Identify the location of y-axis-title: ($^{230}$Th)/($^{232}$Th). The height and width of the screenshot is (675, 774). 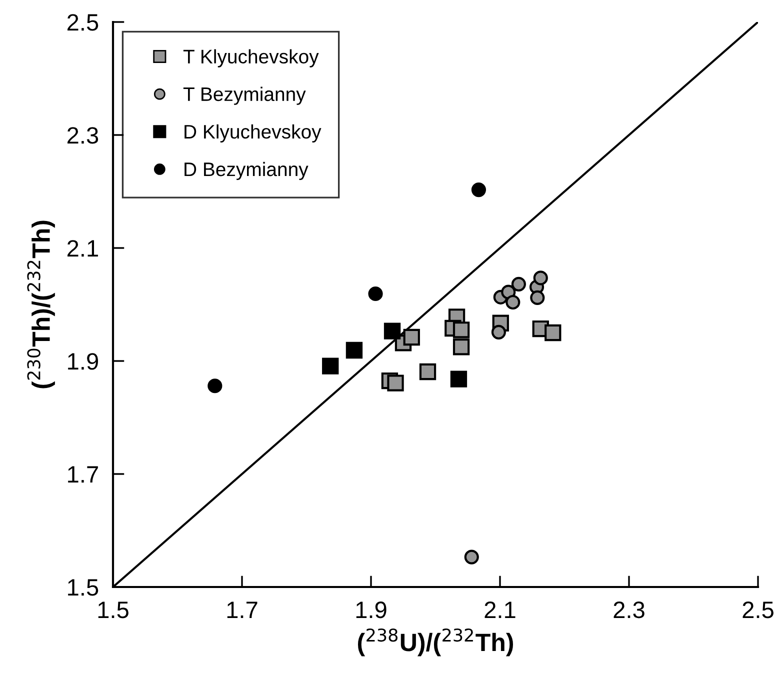
(41, 304).